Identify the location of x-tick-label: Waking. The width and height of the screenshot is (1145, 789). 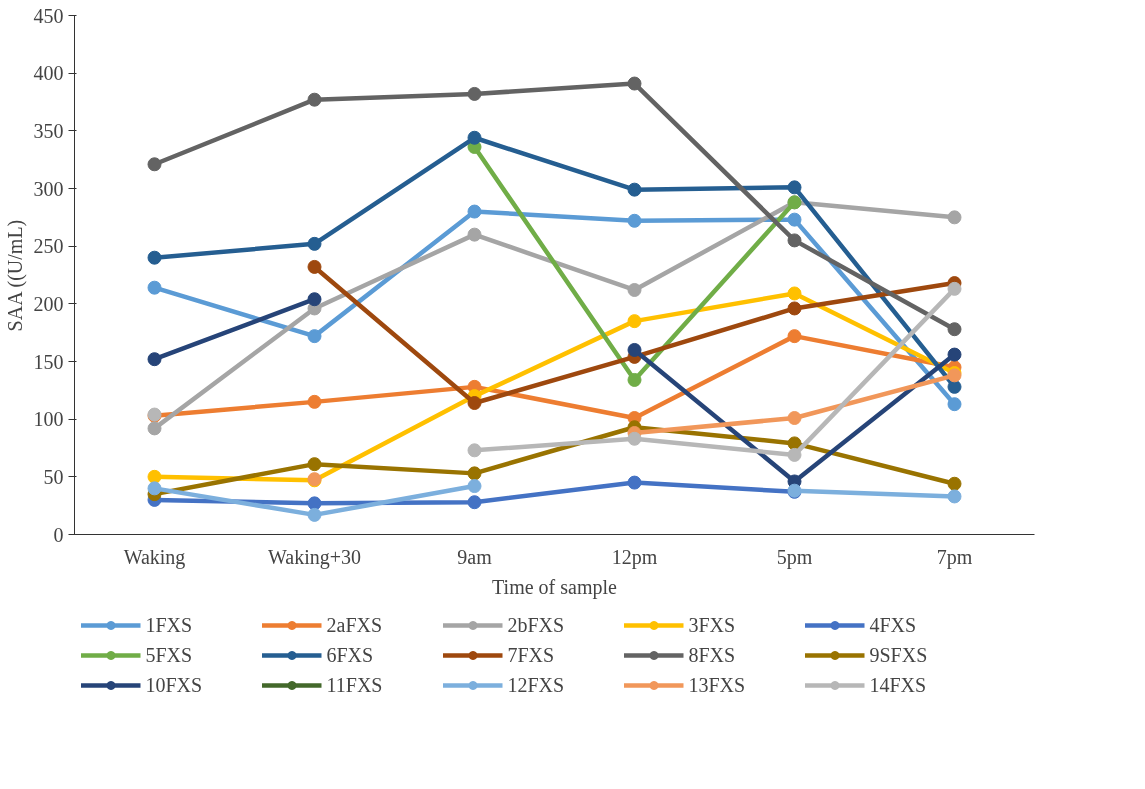
(154, 557).